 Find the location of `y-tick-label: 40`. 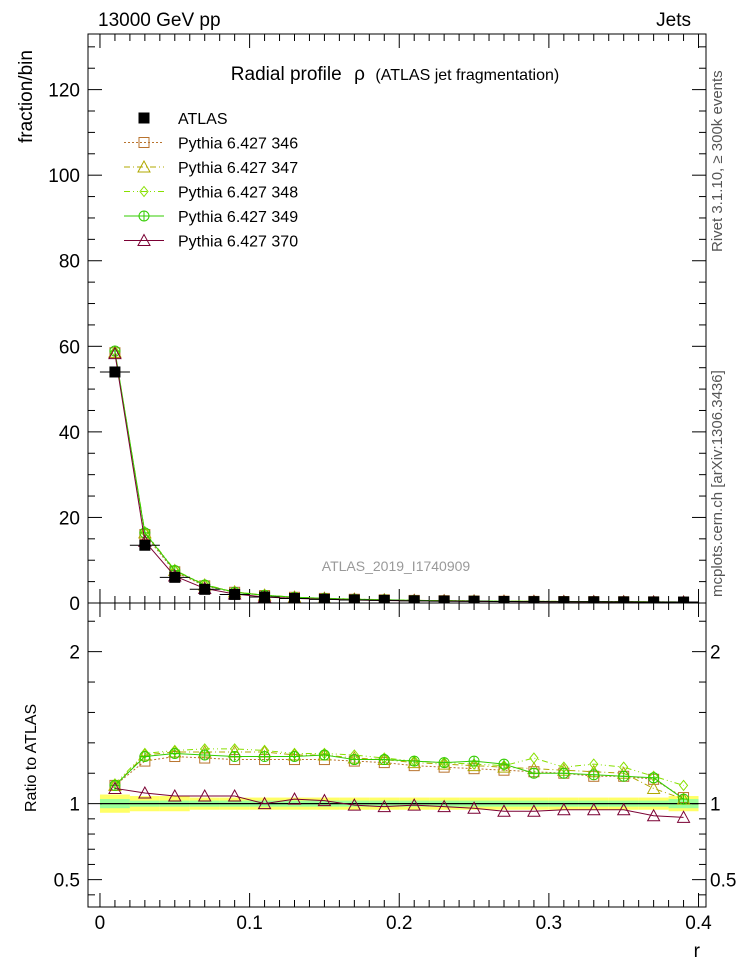

y-tick-label: 40 is located at coordinates (69, 433).